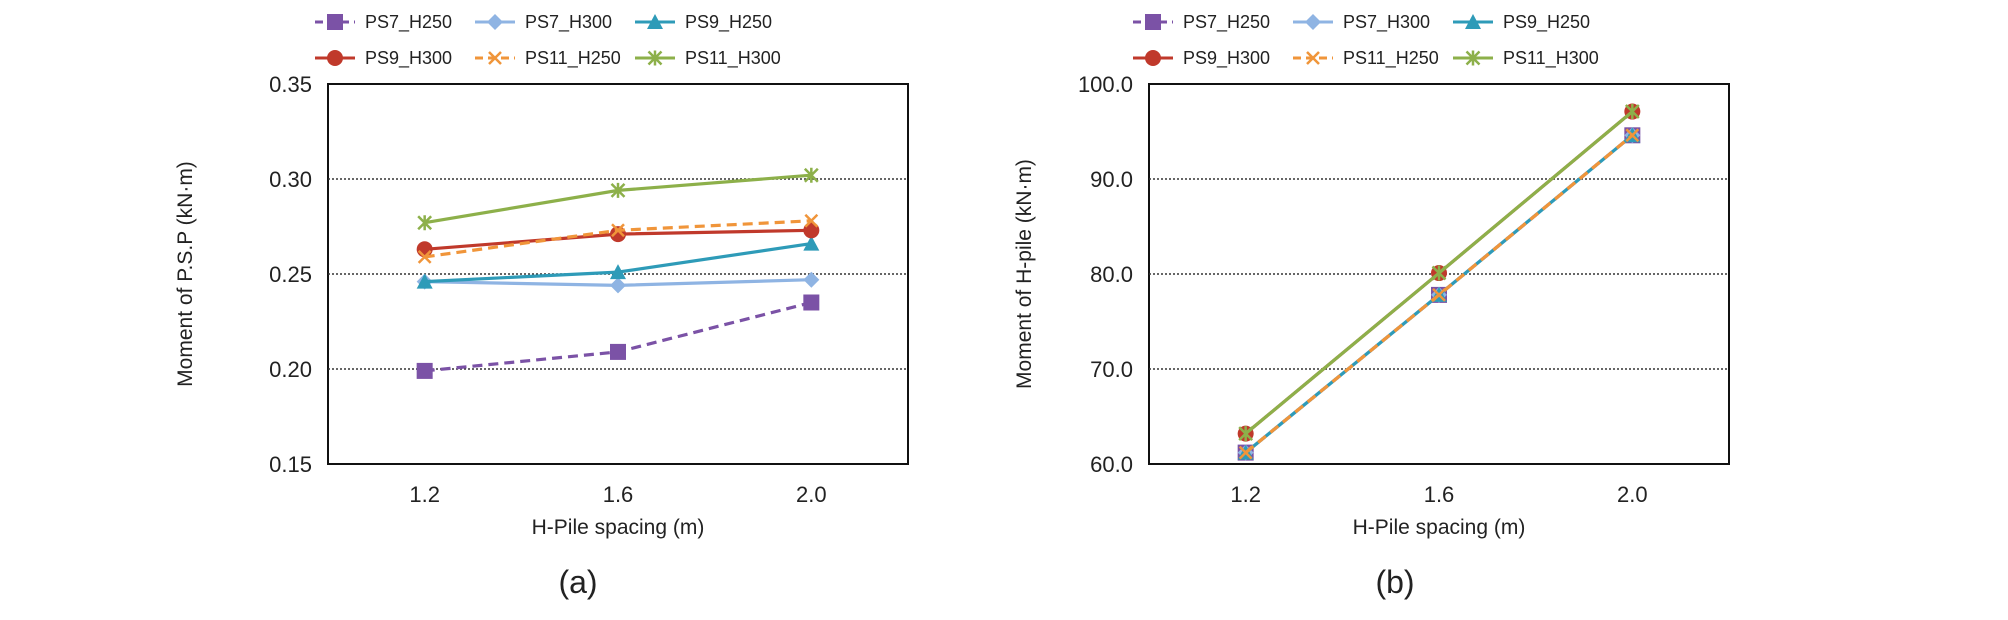 This screenshot has height=620, width=2008. Describe the element at coordinates (290, 464) in the screenshot. I see `y-tick-label: 0.15` at that location.